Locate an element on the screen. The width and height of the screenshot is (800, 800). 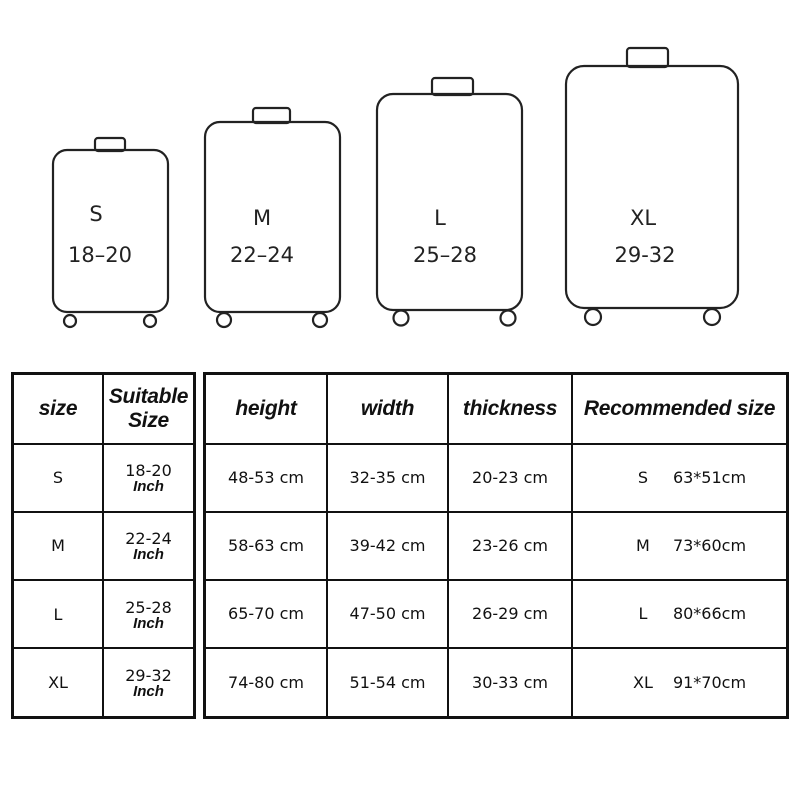
header-line: Suitable is located at coordinates (148, 396).